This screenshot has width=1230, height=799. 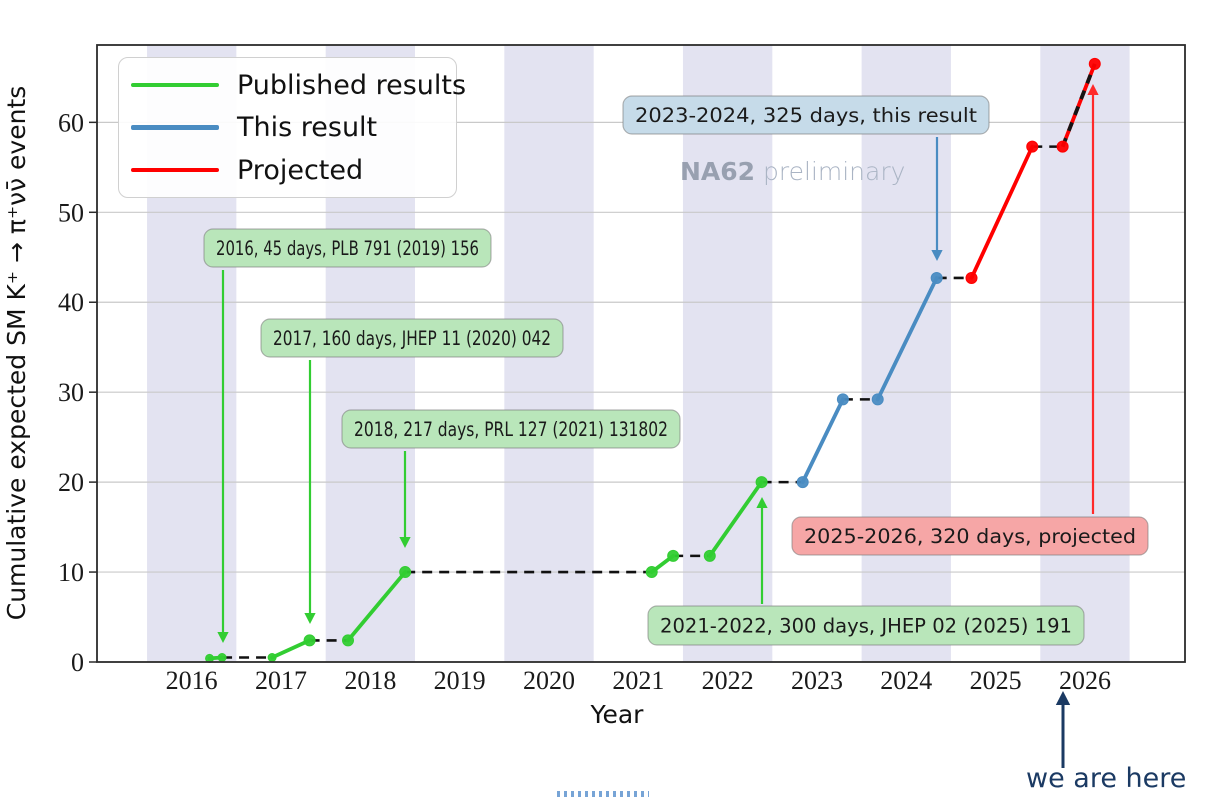 What do you see at coordinates (806, 115) in the screenshot?
I see `svg-text:2023-2024, 325 days, this resu: 2023-2024, 325 days, this result` at bounding box center [806, 115].